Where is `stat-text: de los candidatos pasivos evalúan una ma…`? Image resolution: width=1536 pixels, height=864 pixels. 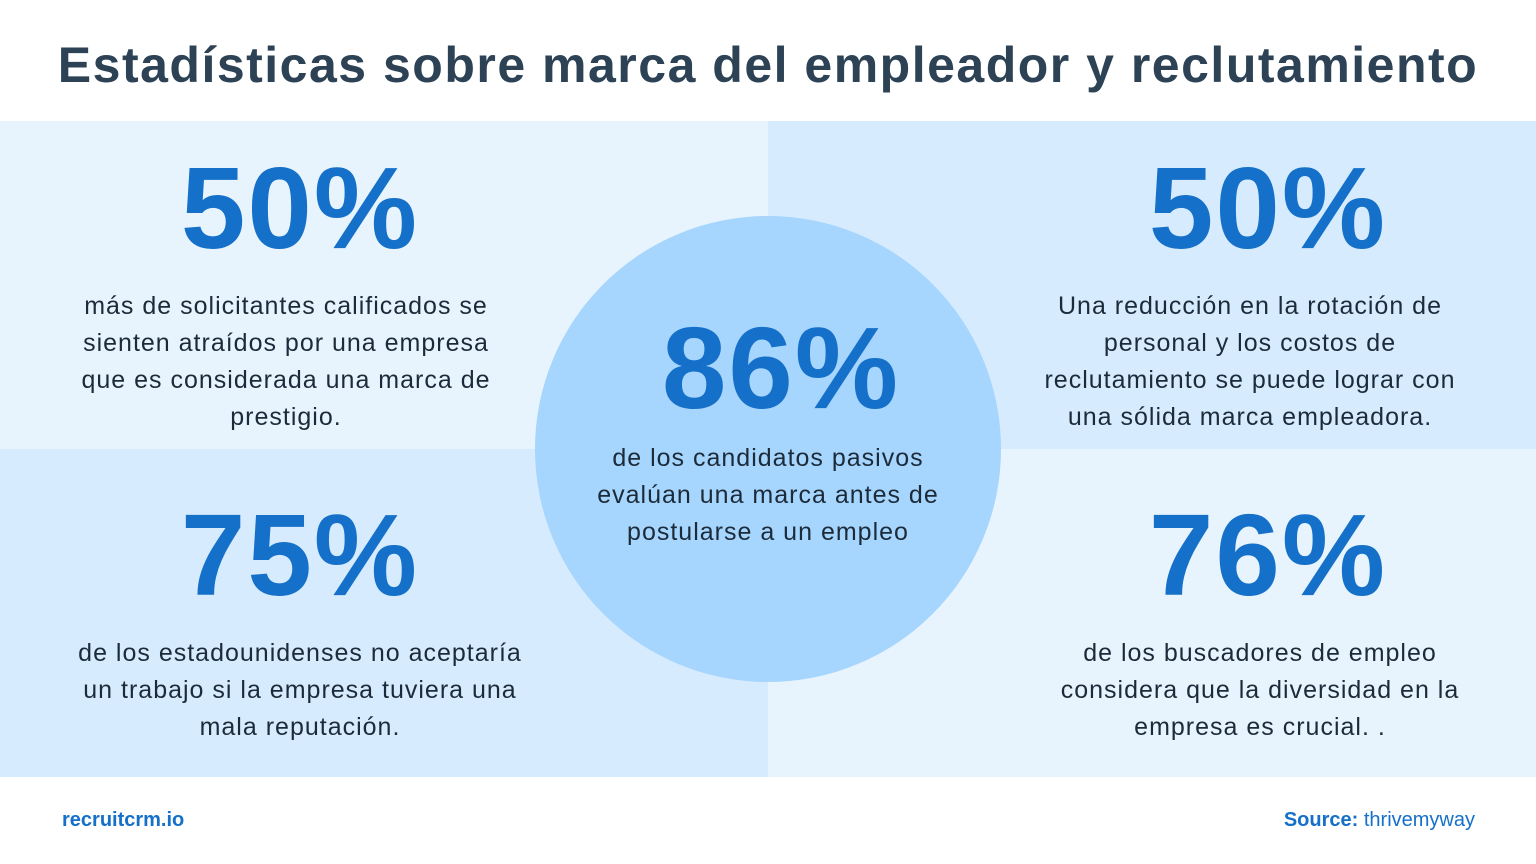
stat-text: de los candidatos pasivos evalúan una ma… is located at coordinates (768, 495).